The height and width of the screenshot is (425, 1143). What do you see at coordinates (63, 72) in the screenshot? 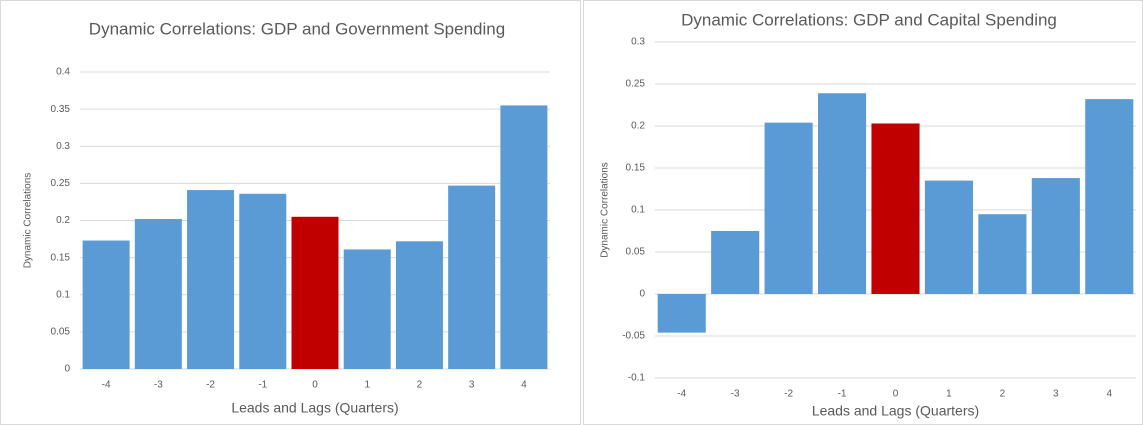
I see `y-tick-label: 0.4` at bounding box center [63, 72].